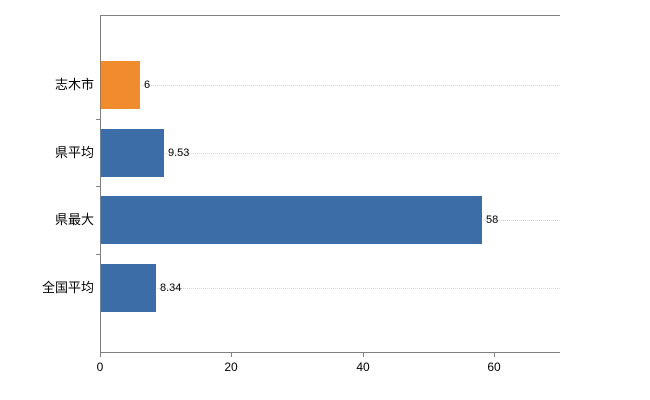 The image size is (650, 400). I want to click on bar-value-label: 58, so click(492, 220).